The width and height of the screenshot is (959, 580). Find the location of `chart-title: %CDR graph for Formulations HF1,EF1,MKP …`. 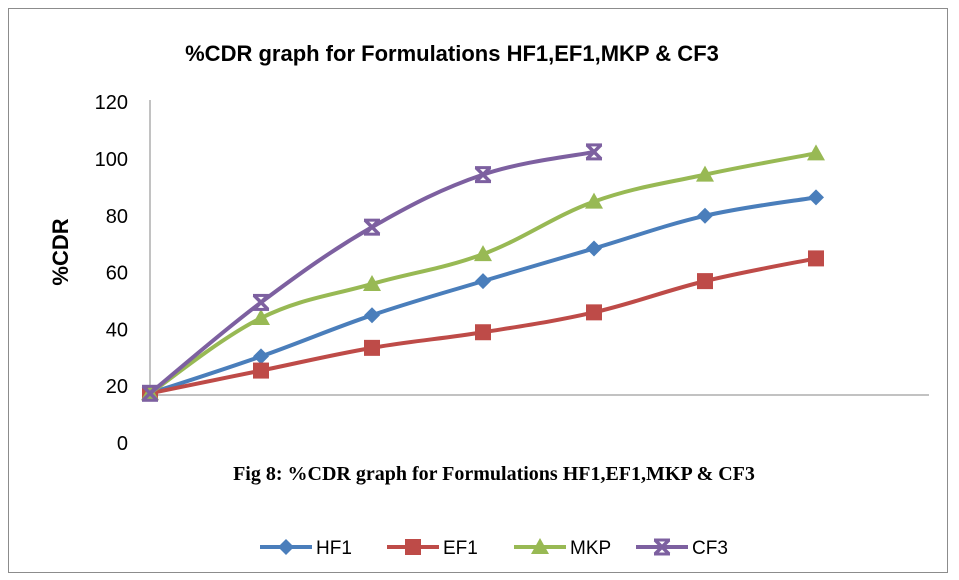

chart-title: %CDR graph for Formulations HF1,EF1,MKP … is located at coordinates (452, 53).